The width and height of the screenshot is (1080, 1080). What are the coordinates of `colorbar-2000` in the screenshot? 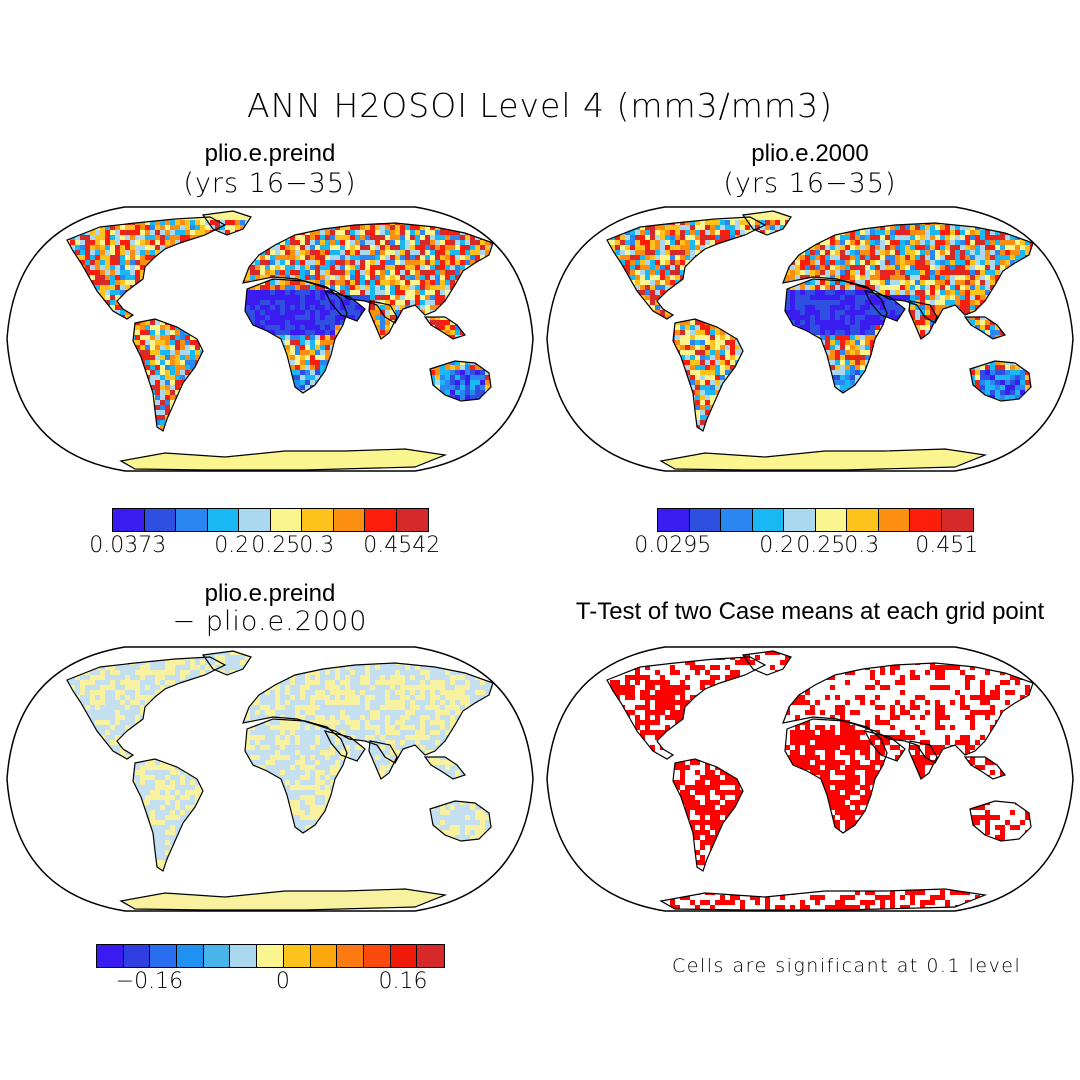 It's located at (815, 520).